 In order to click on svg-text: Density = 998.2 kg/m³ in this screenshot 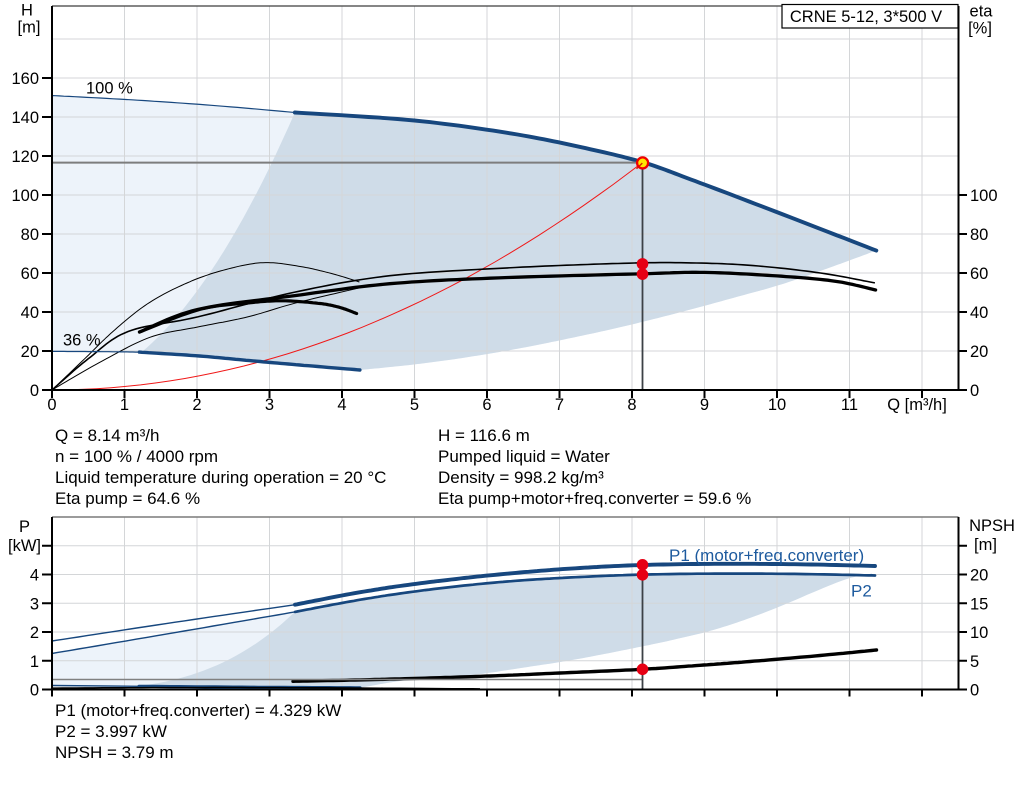, I will do `click(521, 477)`.